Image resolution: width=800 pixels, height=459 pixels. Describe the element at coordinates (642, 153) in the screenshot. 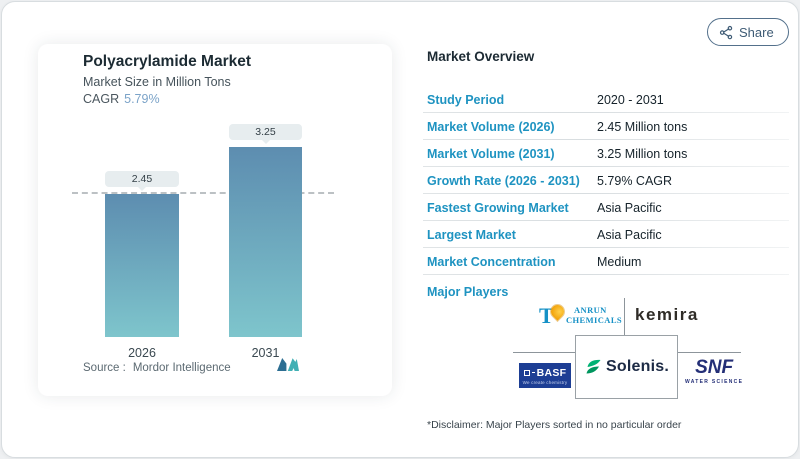

I see `row-value: 3.25 Million tons` at that location.